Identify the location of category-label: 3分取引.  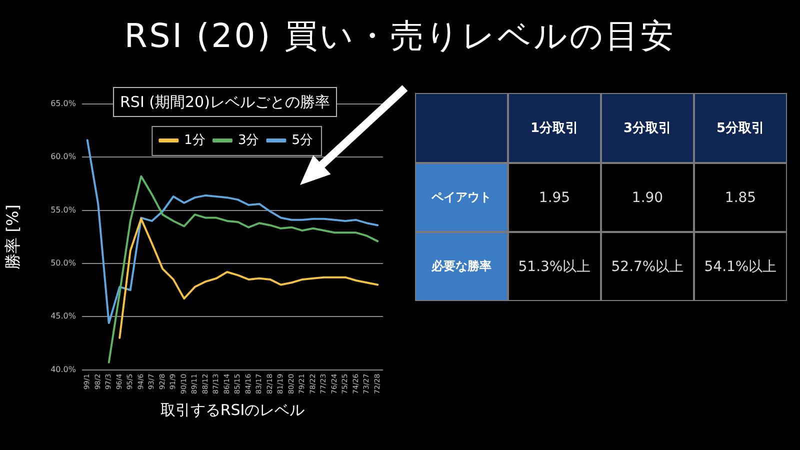
(647, 128).